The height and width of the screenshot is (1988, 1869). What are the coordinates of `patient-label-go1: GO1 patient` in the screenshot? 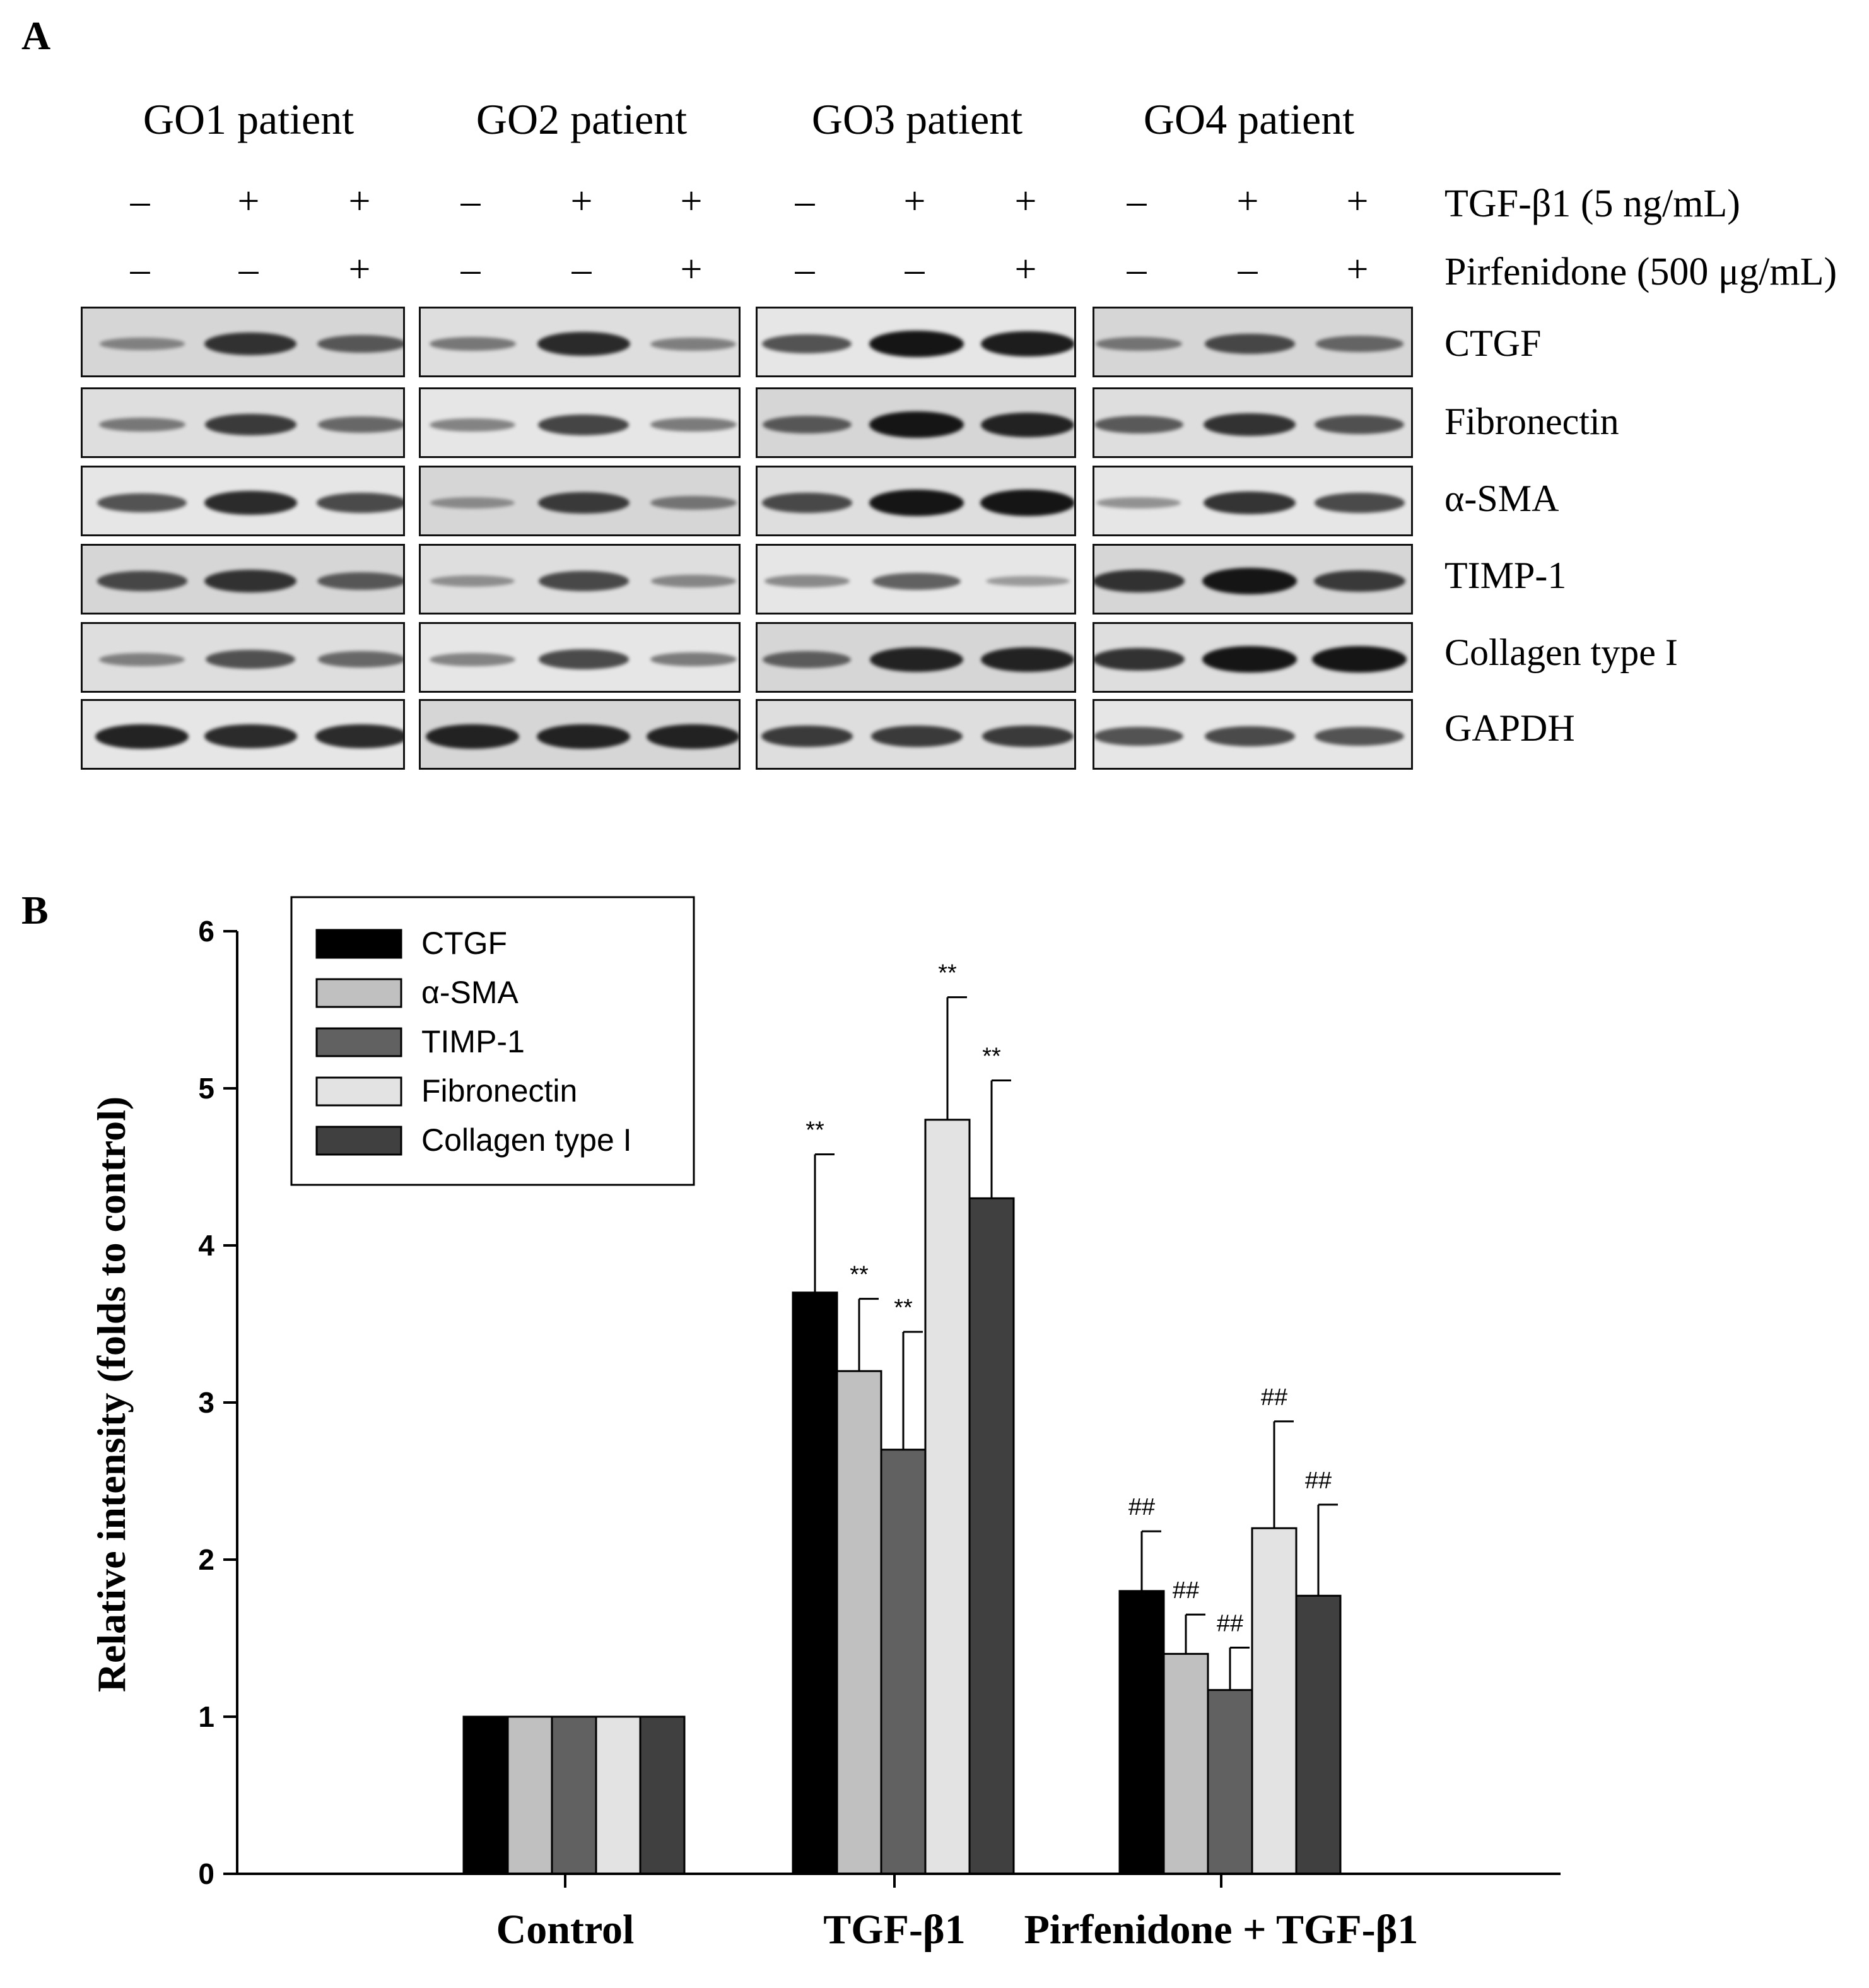 It's located at (248, 119).